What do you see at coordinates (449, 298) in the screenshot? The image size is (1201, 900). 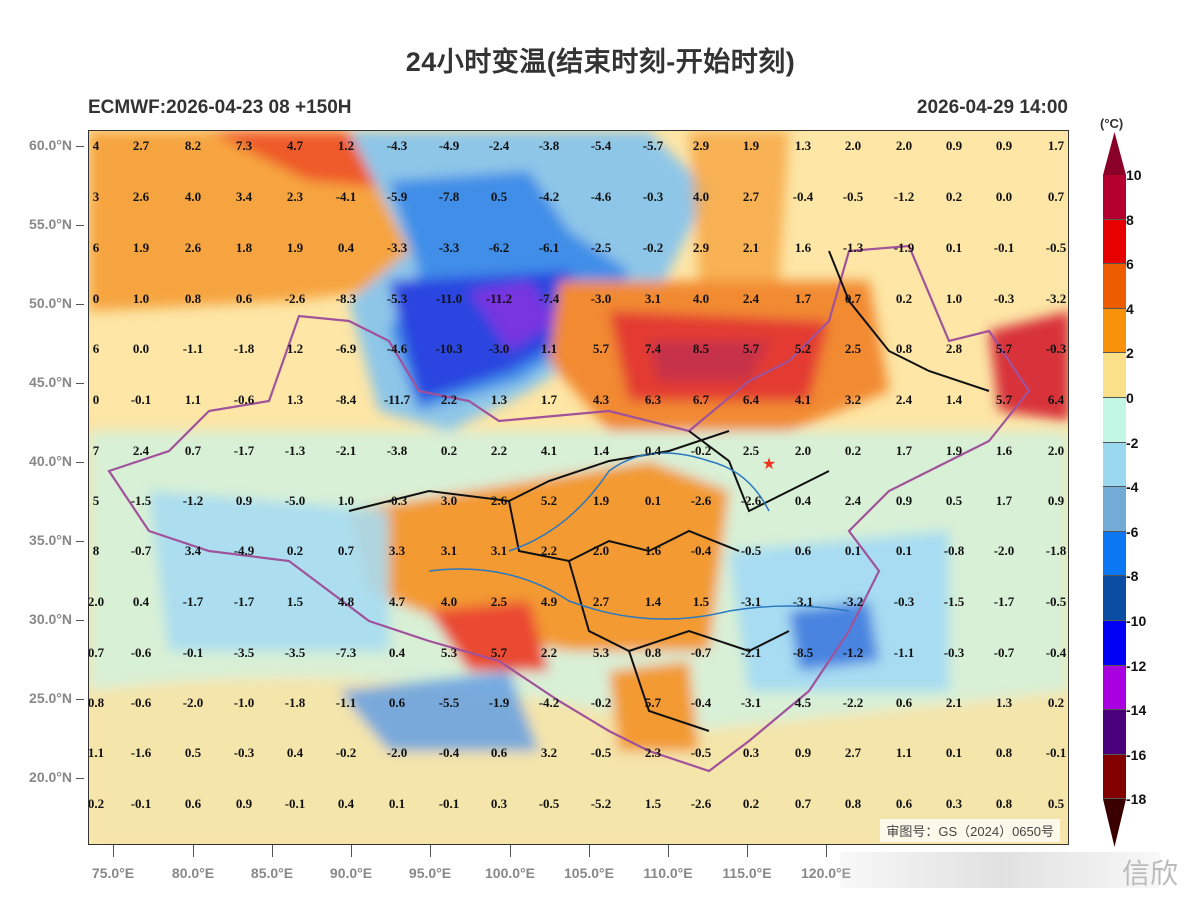 I see `grid-value: -11.0` at bounding box center [449, 298].